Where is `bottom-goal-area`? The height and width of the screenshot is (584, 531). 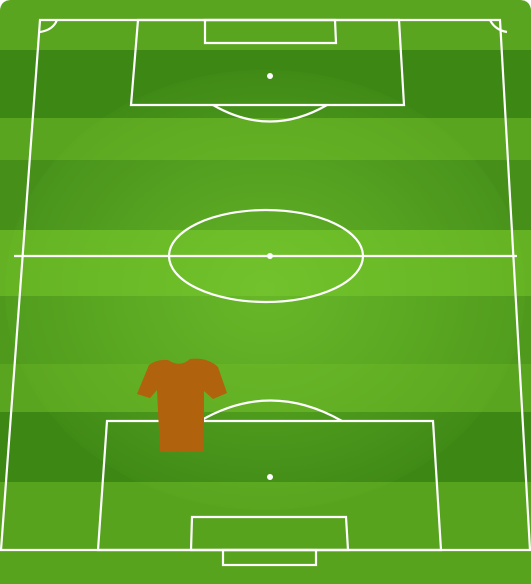
bottom-goal-area is located at coordinates (269, 533).